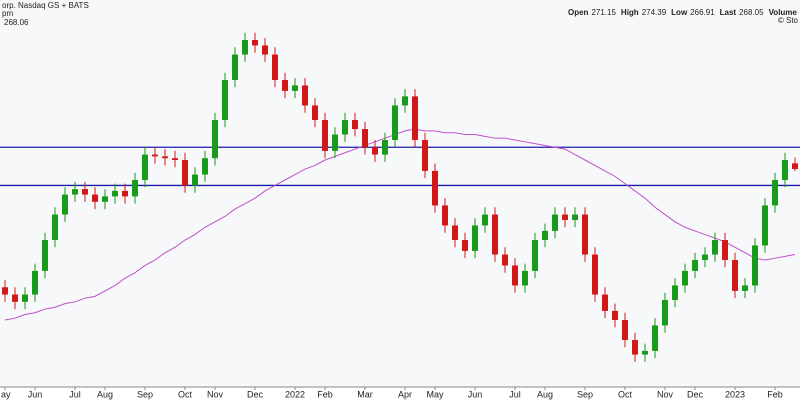 The width and height of the screenshot is (800, 400). What do you see at coordinates (679, 12) in the screenshot?
I see `stat-label: Low` at bounding box center [679, 12].